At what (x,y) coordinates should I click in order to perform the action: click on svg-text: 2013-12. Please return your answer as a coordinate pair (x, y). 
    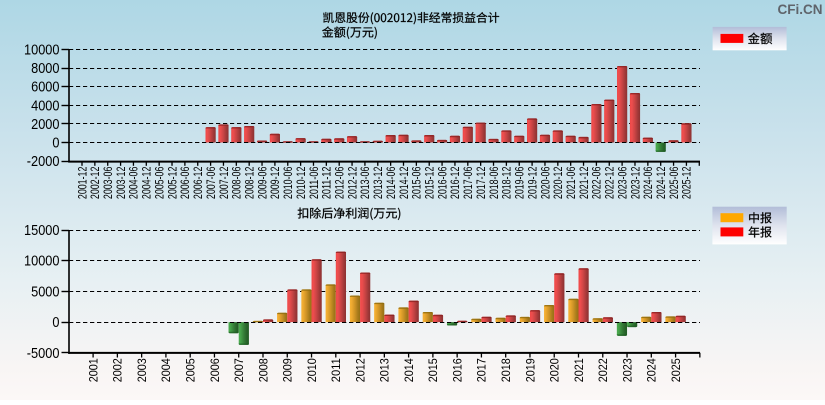
    Looking at the image, I should click on (379, 183).